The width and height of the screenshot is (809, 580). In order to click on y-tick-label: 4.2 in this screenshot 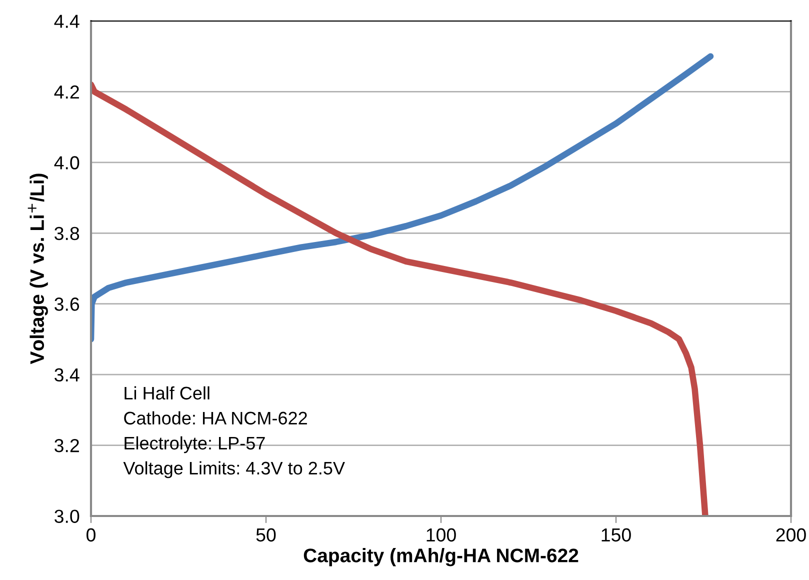, I will do `click(66, 92)`.